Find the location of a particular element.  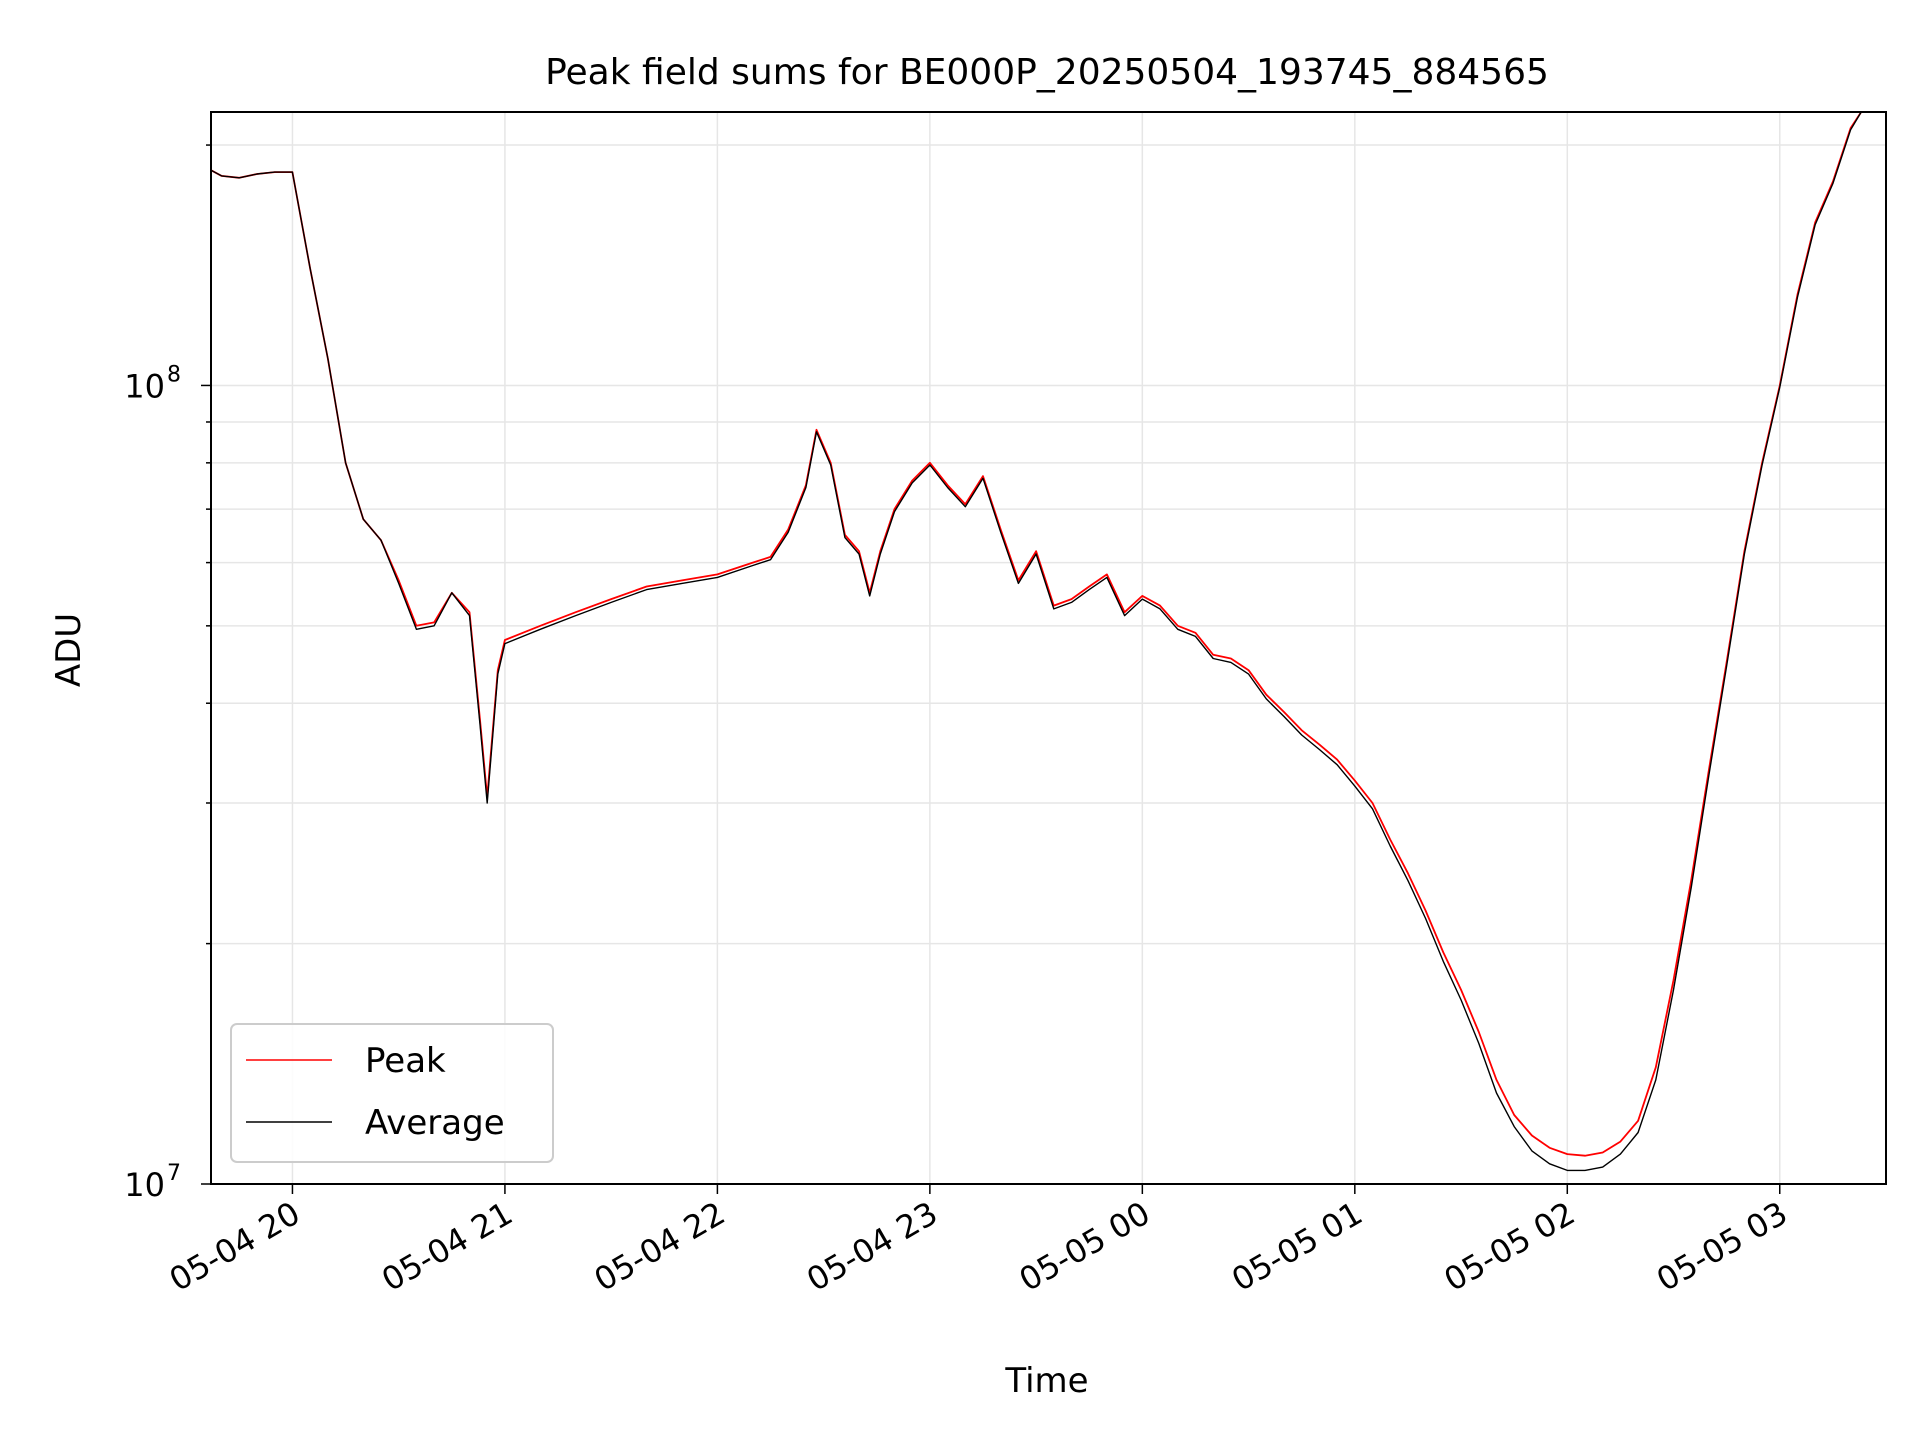

x-axis-label: Time is located at coordinates (1046, 1381).